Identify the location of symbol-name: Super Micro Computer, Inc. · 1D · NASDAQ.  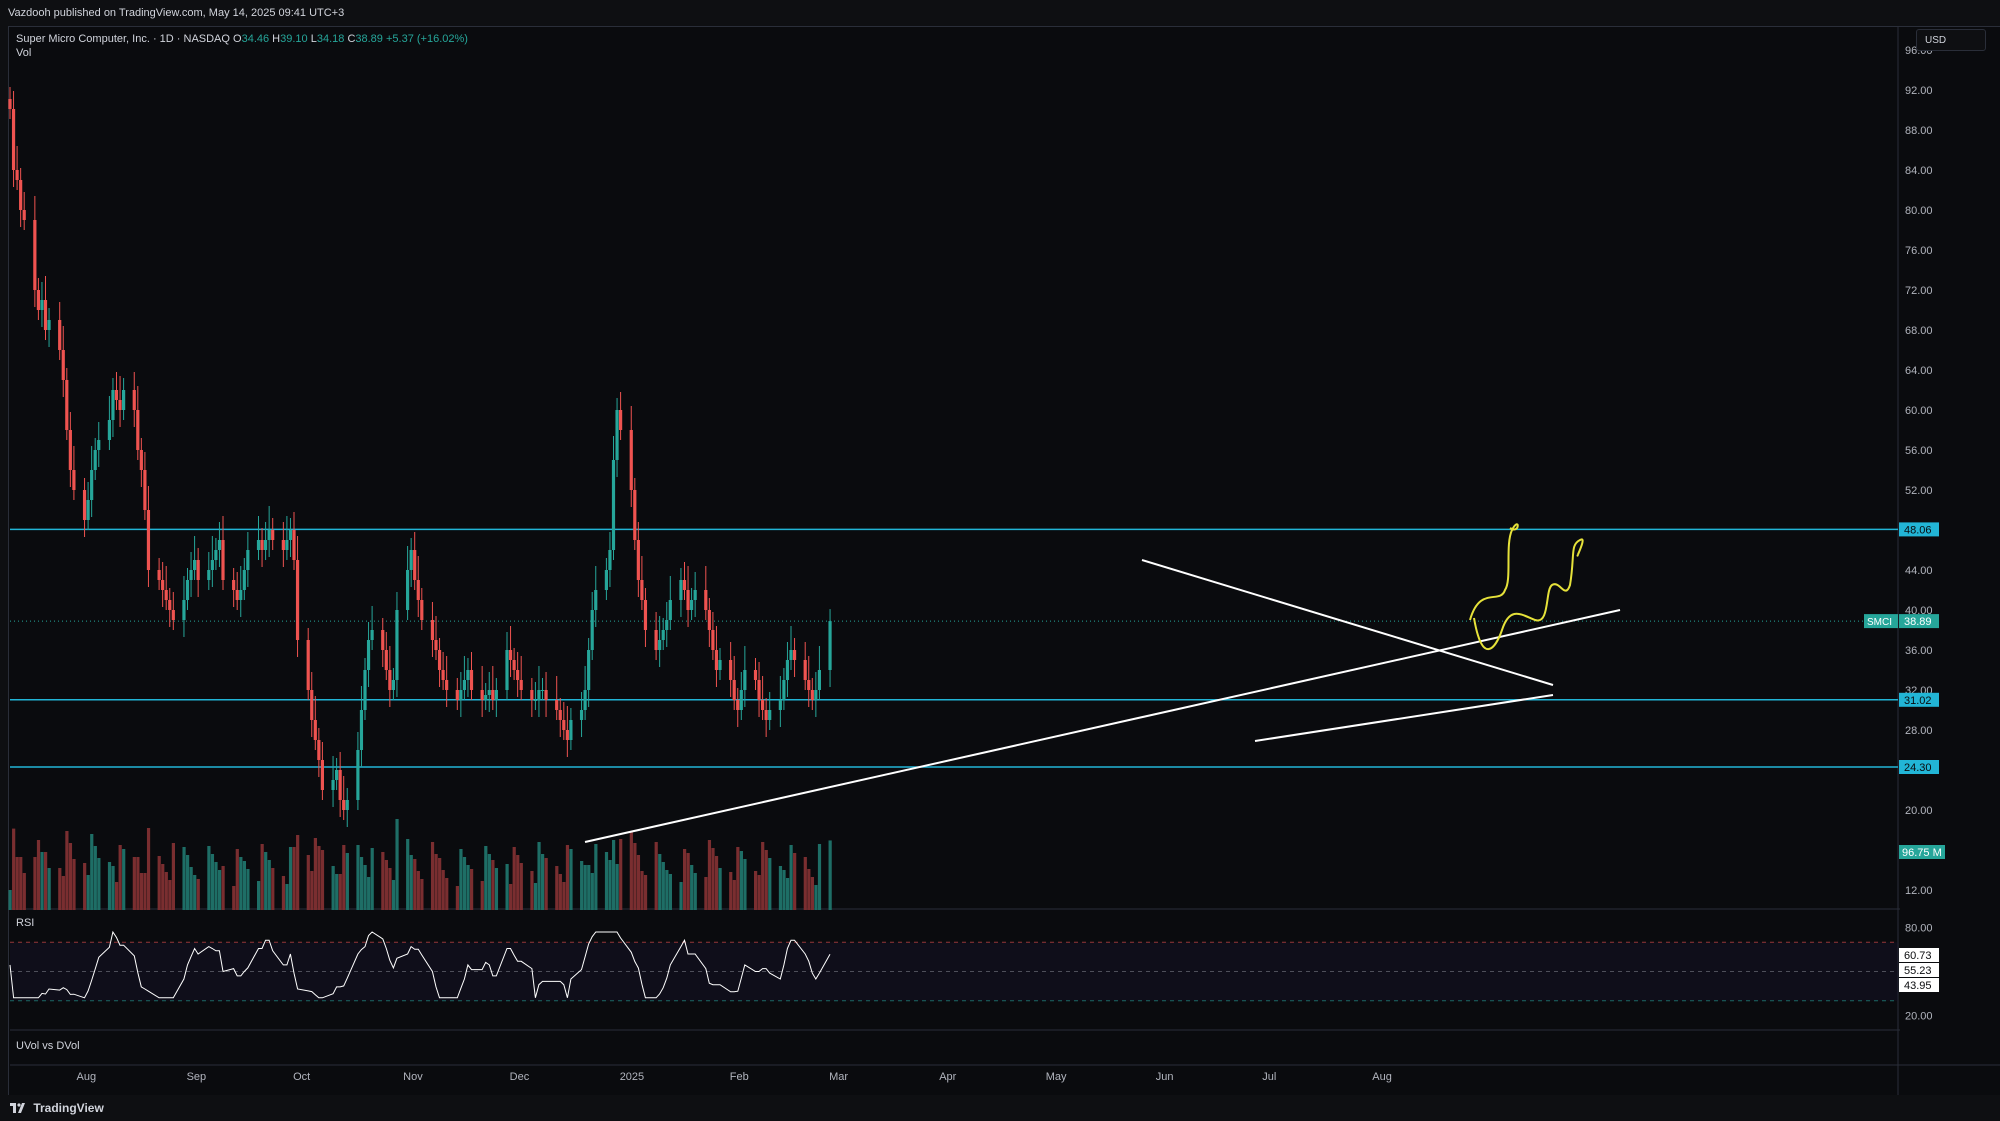
(123, 39).